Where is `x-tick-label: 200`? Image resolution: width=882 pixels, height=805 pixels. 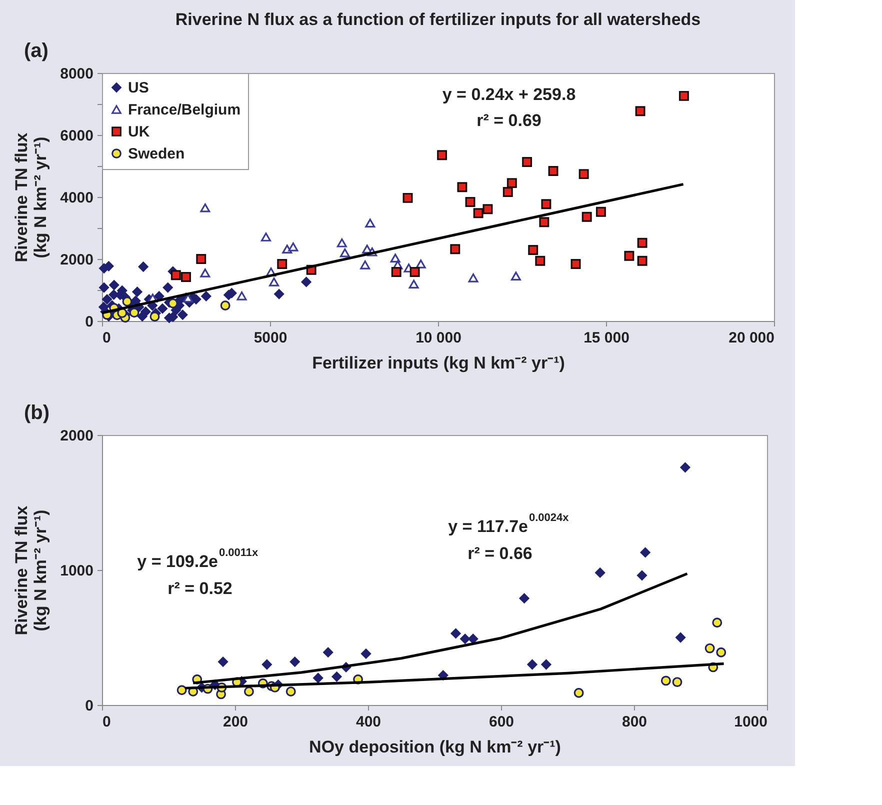 x-tick-label: 200 is located at coordinates (235, 722).